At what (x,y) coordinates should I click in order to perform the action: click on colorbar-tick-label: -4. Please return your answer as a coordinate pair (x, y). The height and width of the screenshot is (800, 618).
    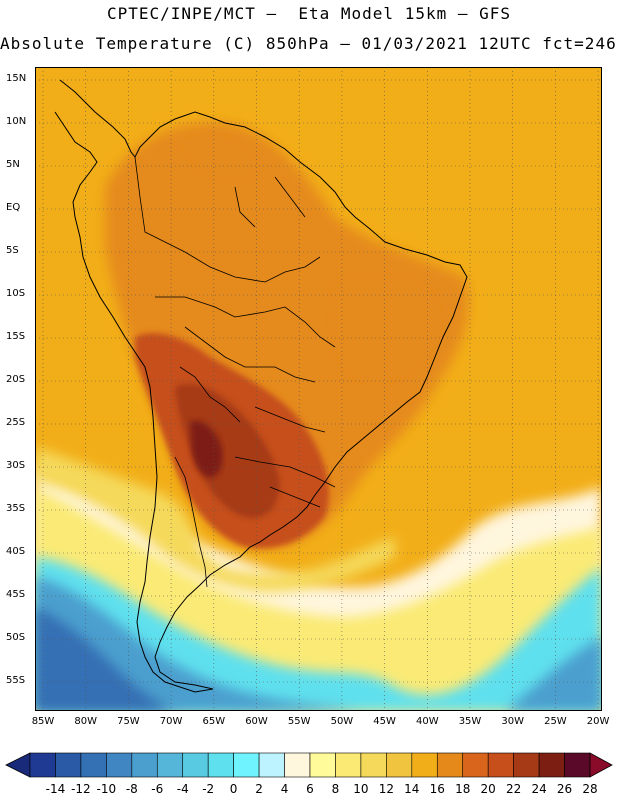
    Looking at the image, I should click on (182, 789).